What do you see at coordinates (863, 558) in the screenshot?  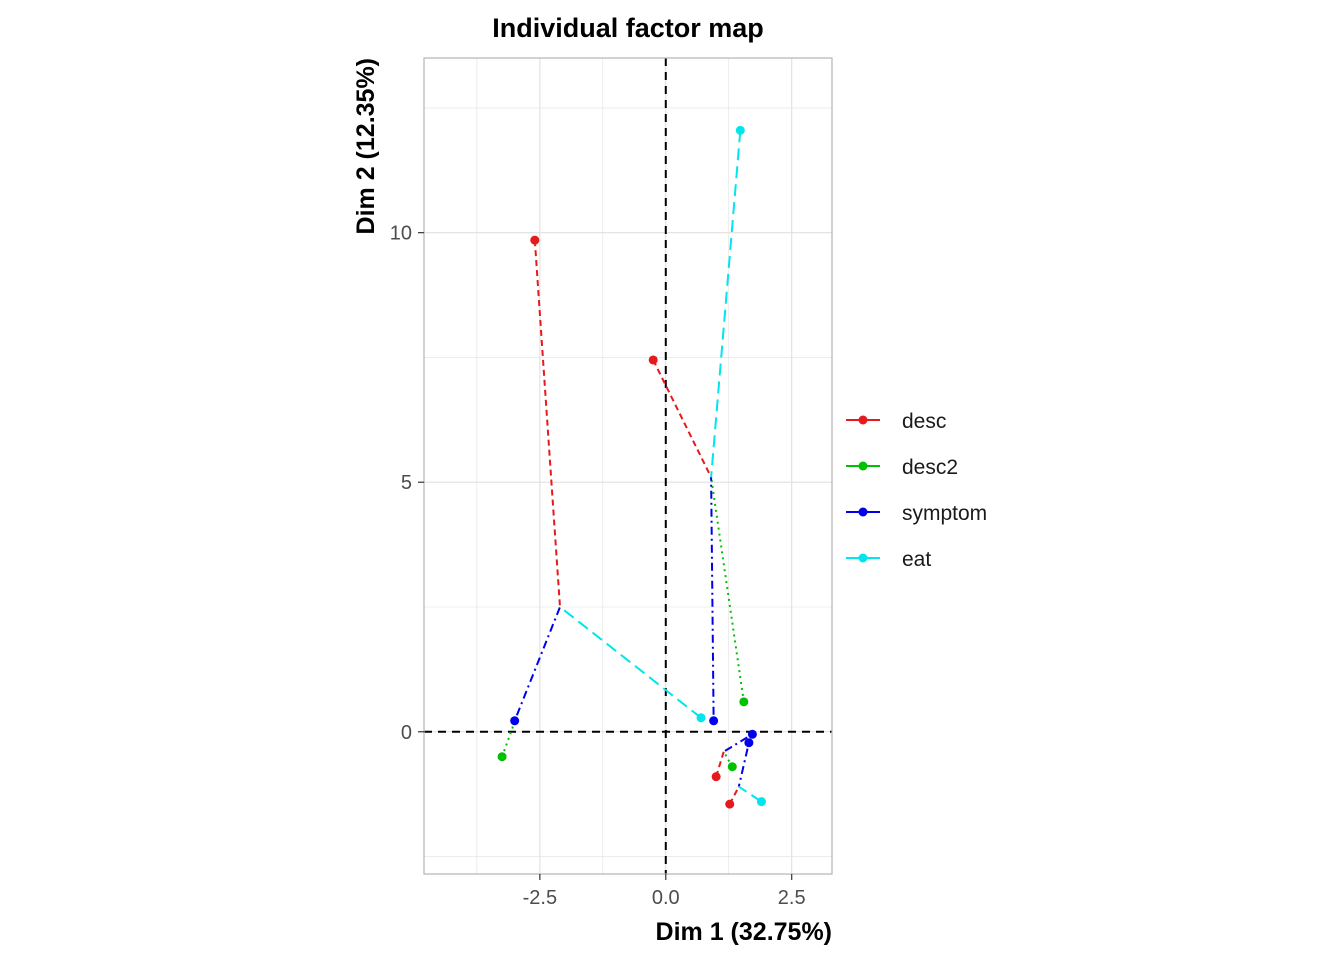 I see `legend-key-point-eat` at bounding box center [863, 558].